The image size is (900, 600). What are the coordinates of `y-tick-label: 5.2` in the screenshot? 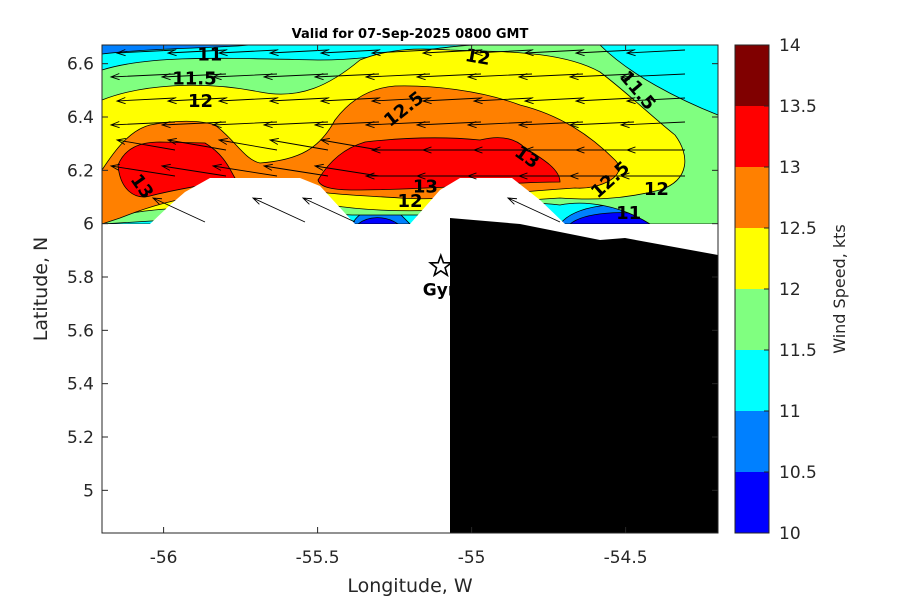 It's located at (80, 438).